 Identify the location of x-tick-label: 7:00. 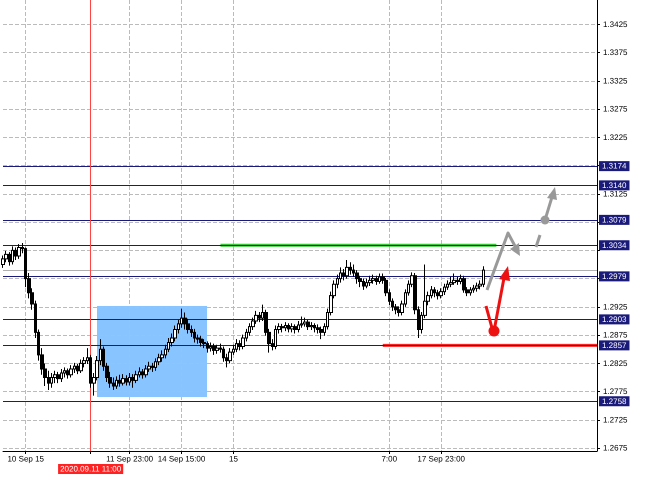
(389, 459).